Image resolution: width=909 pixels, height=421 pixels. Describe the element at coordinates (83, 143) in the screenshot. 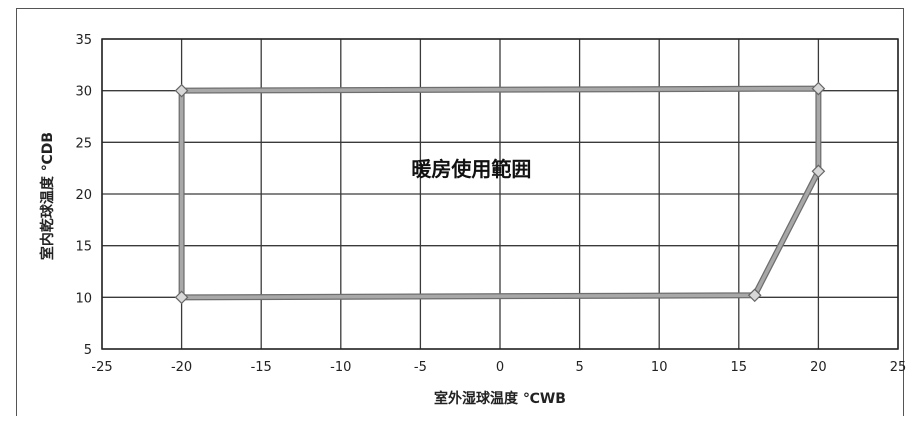

I see `y-tick-label-4: 25` at that location.